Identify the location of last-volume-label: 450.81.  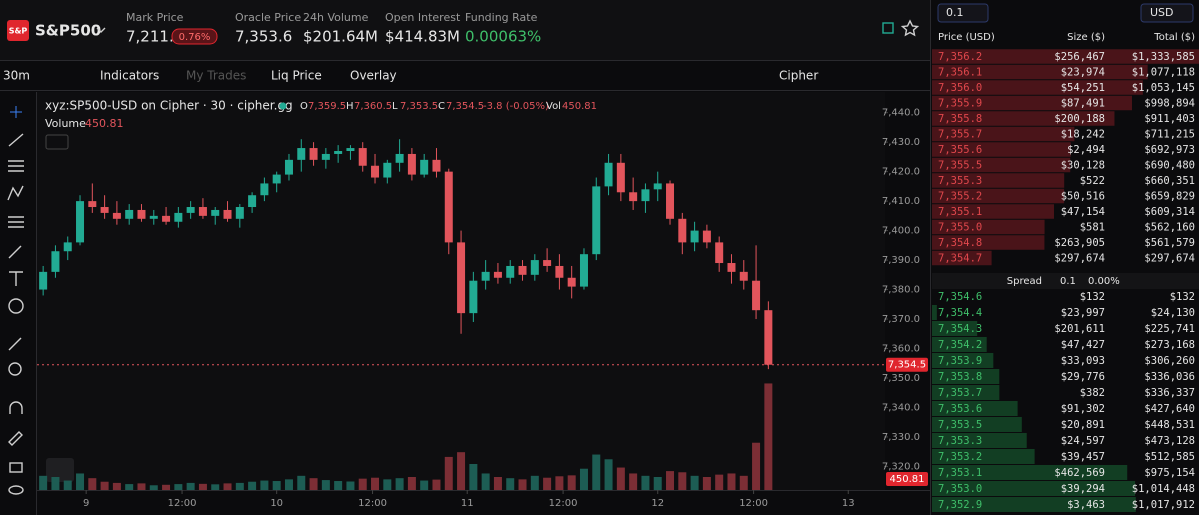
(907, 479).